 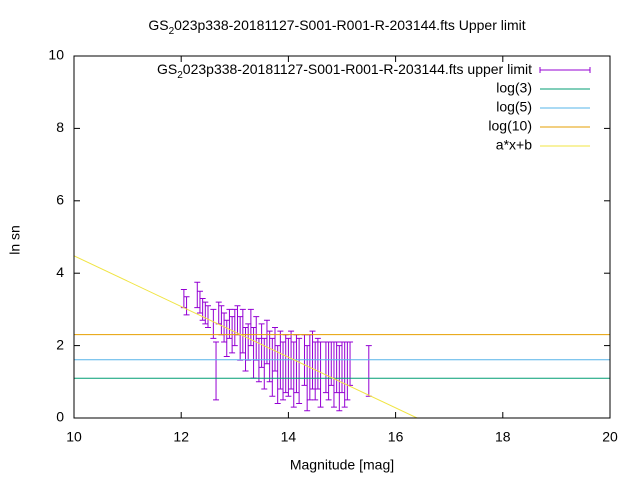 What do you see at coordinates (510, 126) in the screenshot?
I see `legend-label: log(10)` at bounding box center [510, 126].